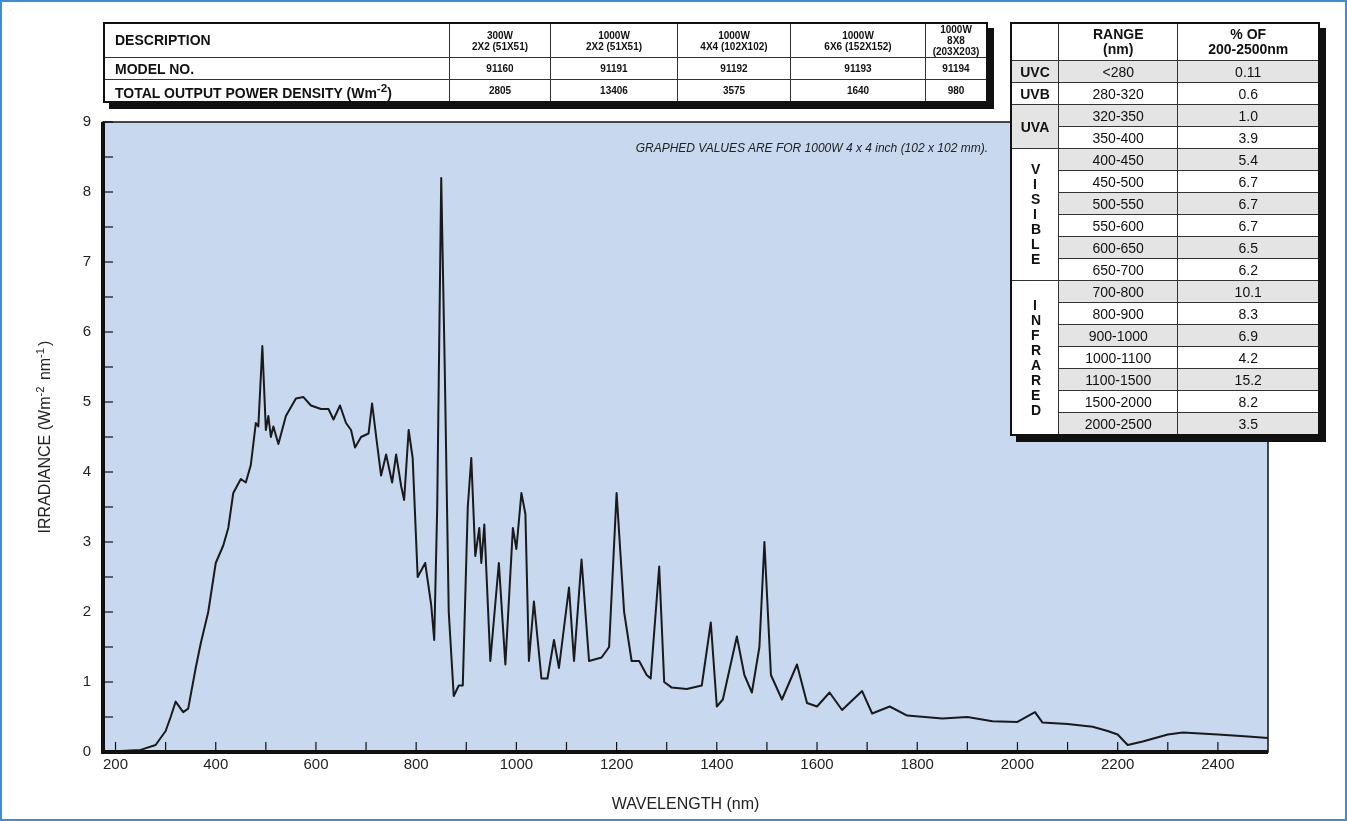 The width and height of the screenshot is (1347, 821). I want to click on text: 6.2, so click(1248, 269).